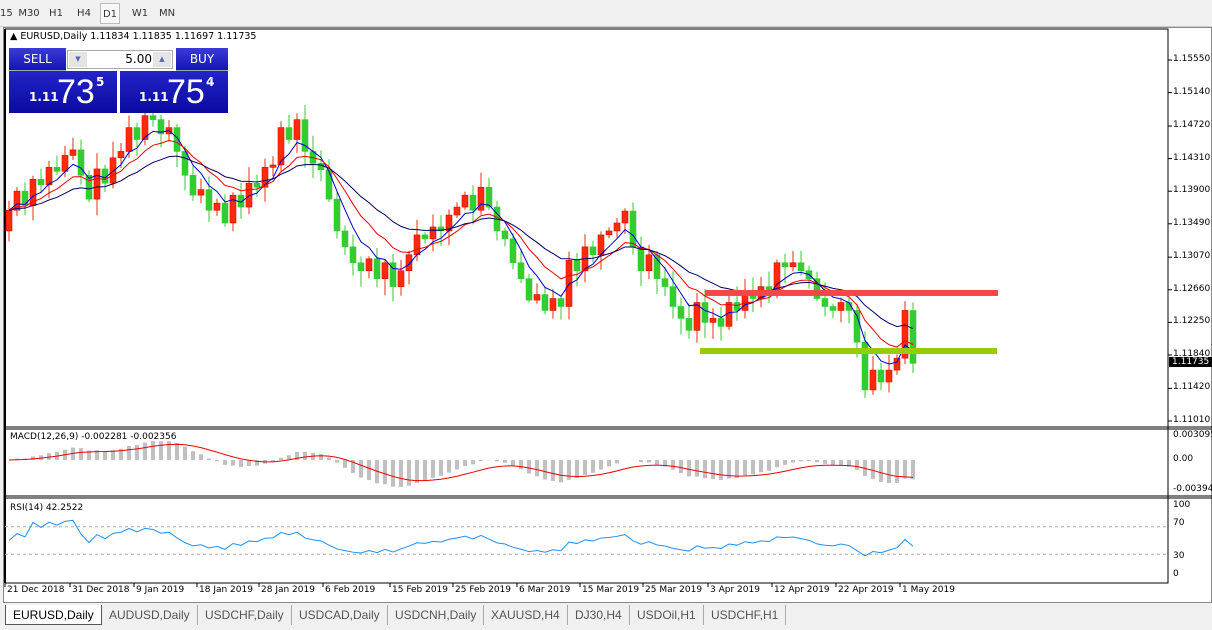  I want to click on increase-lot-icon: ▲, so click(162, 59).